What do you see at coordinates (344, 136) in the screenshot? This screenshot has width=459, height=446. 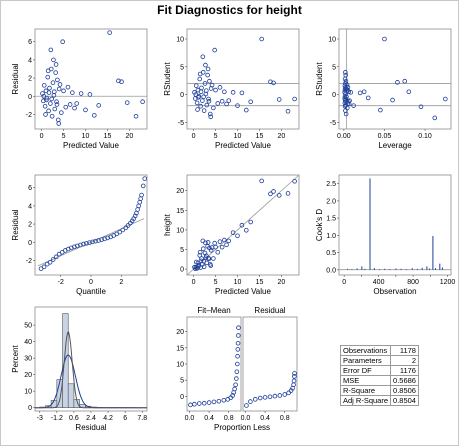 I see `x-tick-label: 0.00` at bounding box center [344, 136].